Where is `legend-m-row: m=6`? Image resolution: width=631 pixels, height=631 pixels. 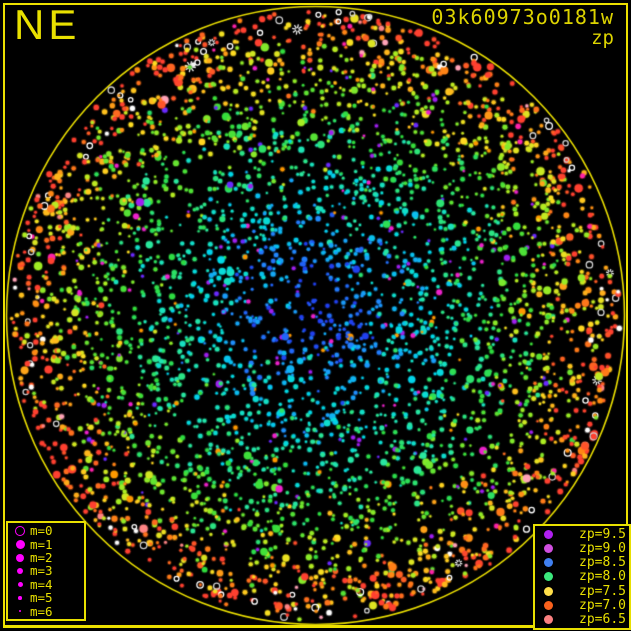 legend-m-row: m=6 is located at coordinates (46, 611).